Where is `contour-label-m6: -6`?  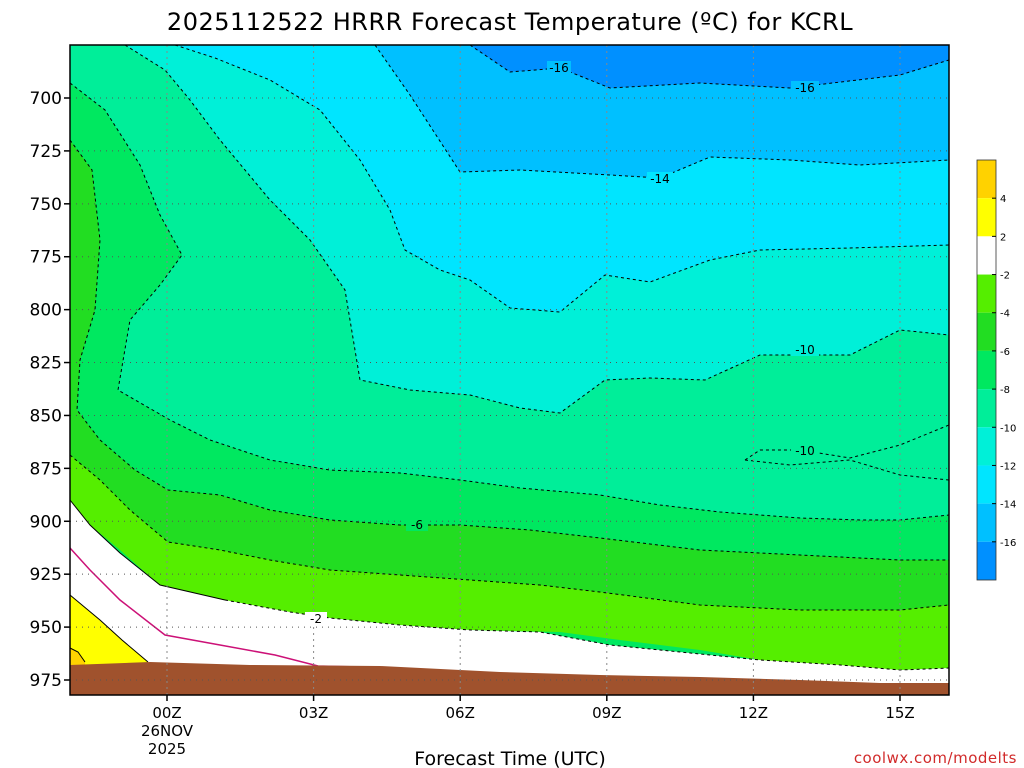 contour-label-m6: -6 is located at coordinates (417, 525).